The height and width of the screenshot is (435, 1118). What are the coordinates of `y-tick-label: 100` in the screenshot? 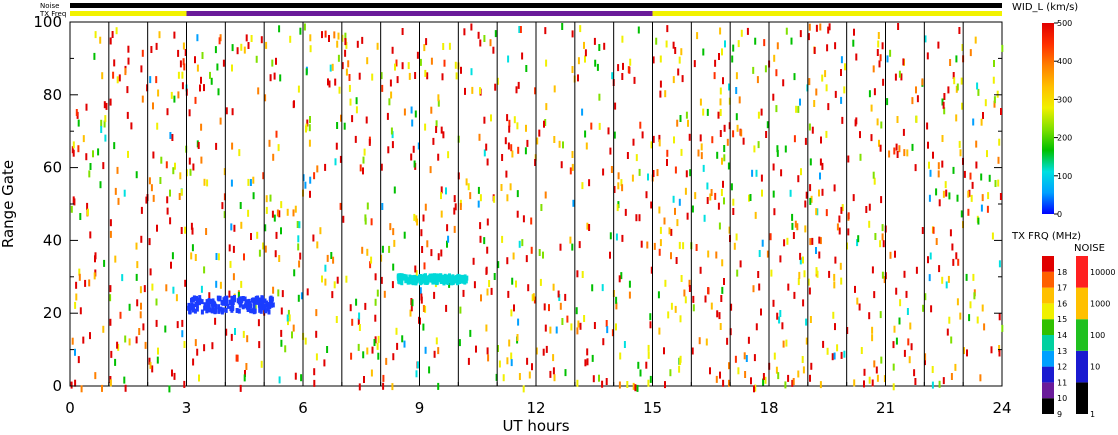 It's located at (47, 22).